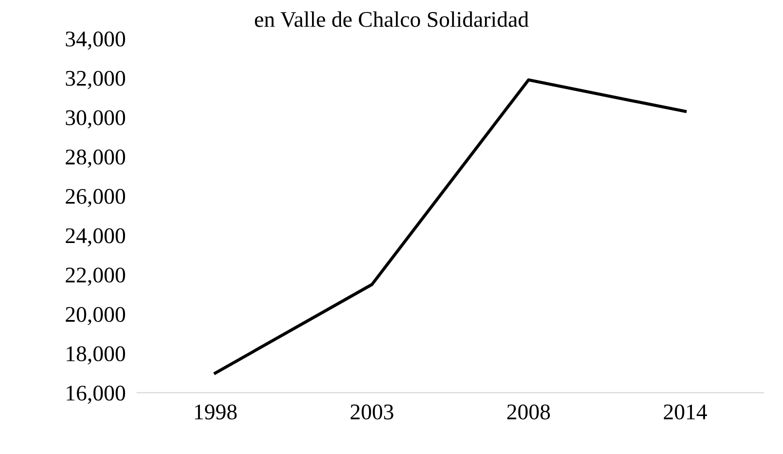 The width and height of the screenshot is (783, 454). I want to click on chart-title: en Valle de Chalco Solidaridad, so click(391, 19).